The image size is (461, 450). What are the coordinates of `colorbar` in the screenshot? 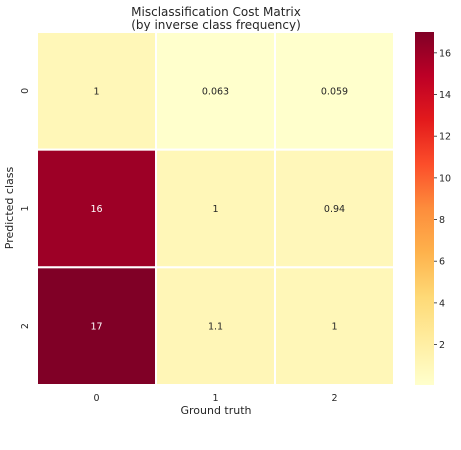 It's located at (424, 208).